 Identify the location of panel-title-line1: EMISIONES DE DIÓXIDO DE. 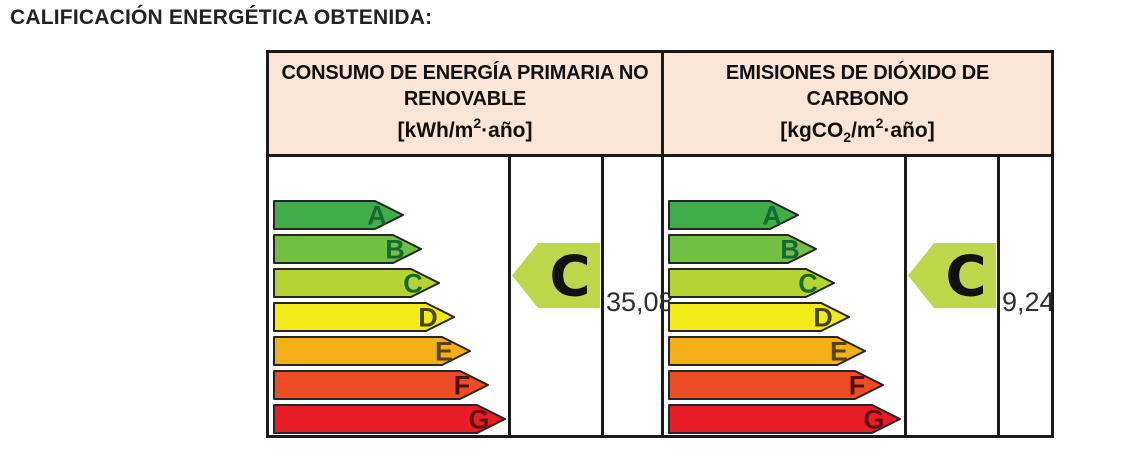
(857, 73).